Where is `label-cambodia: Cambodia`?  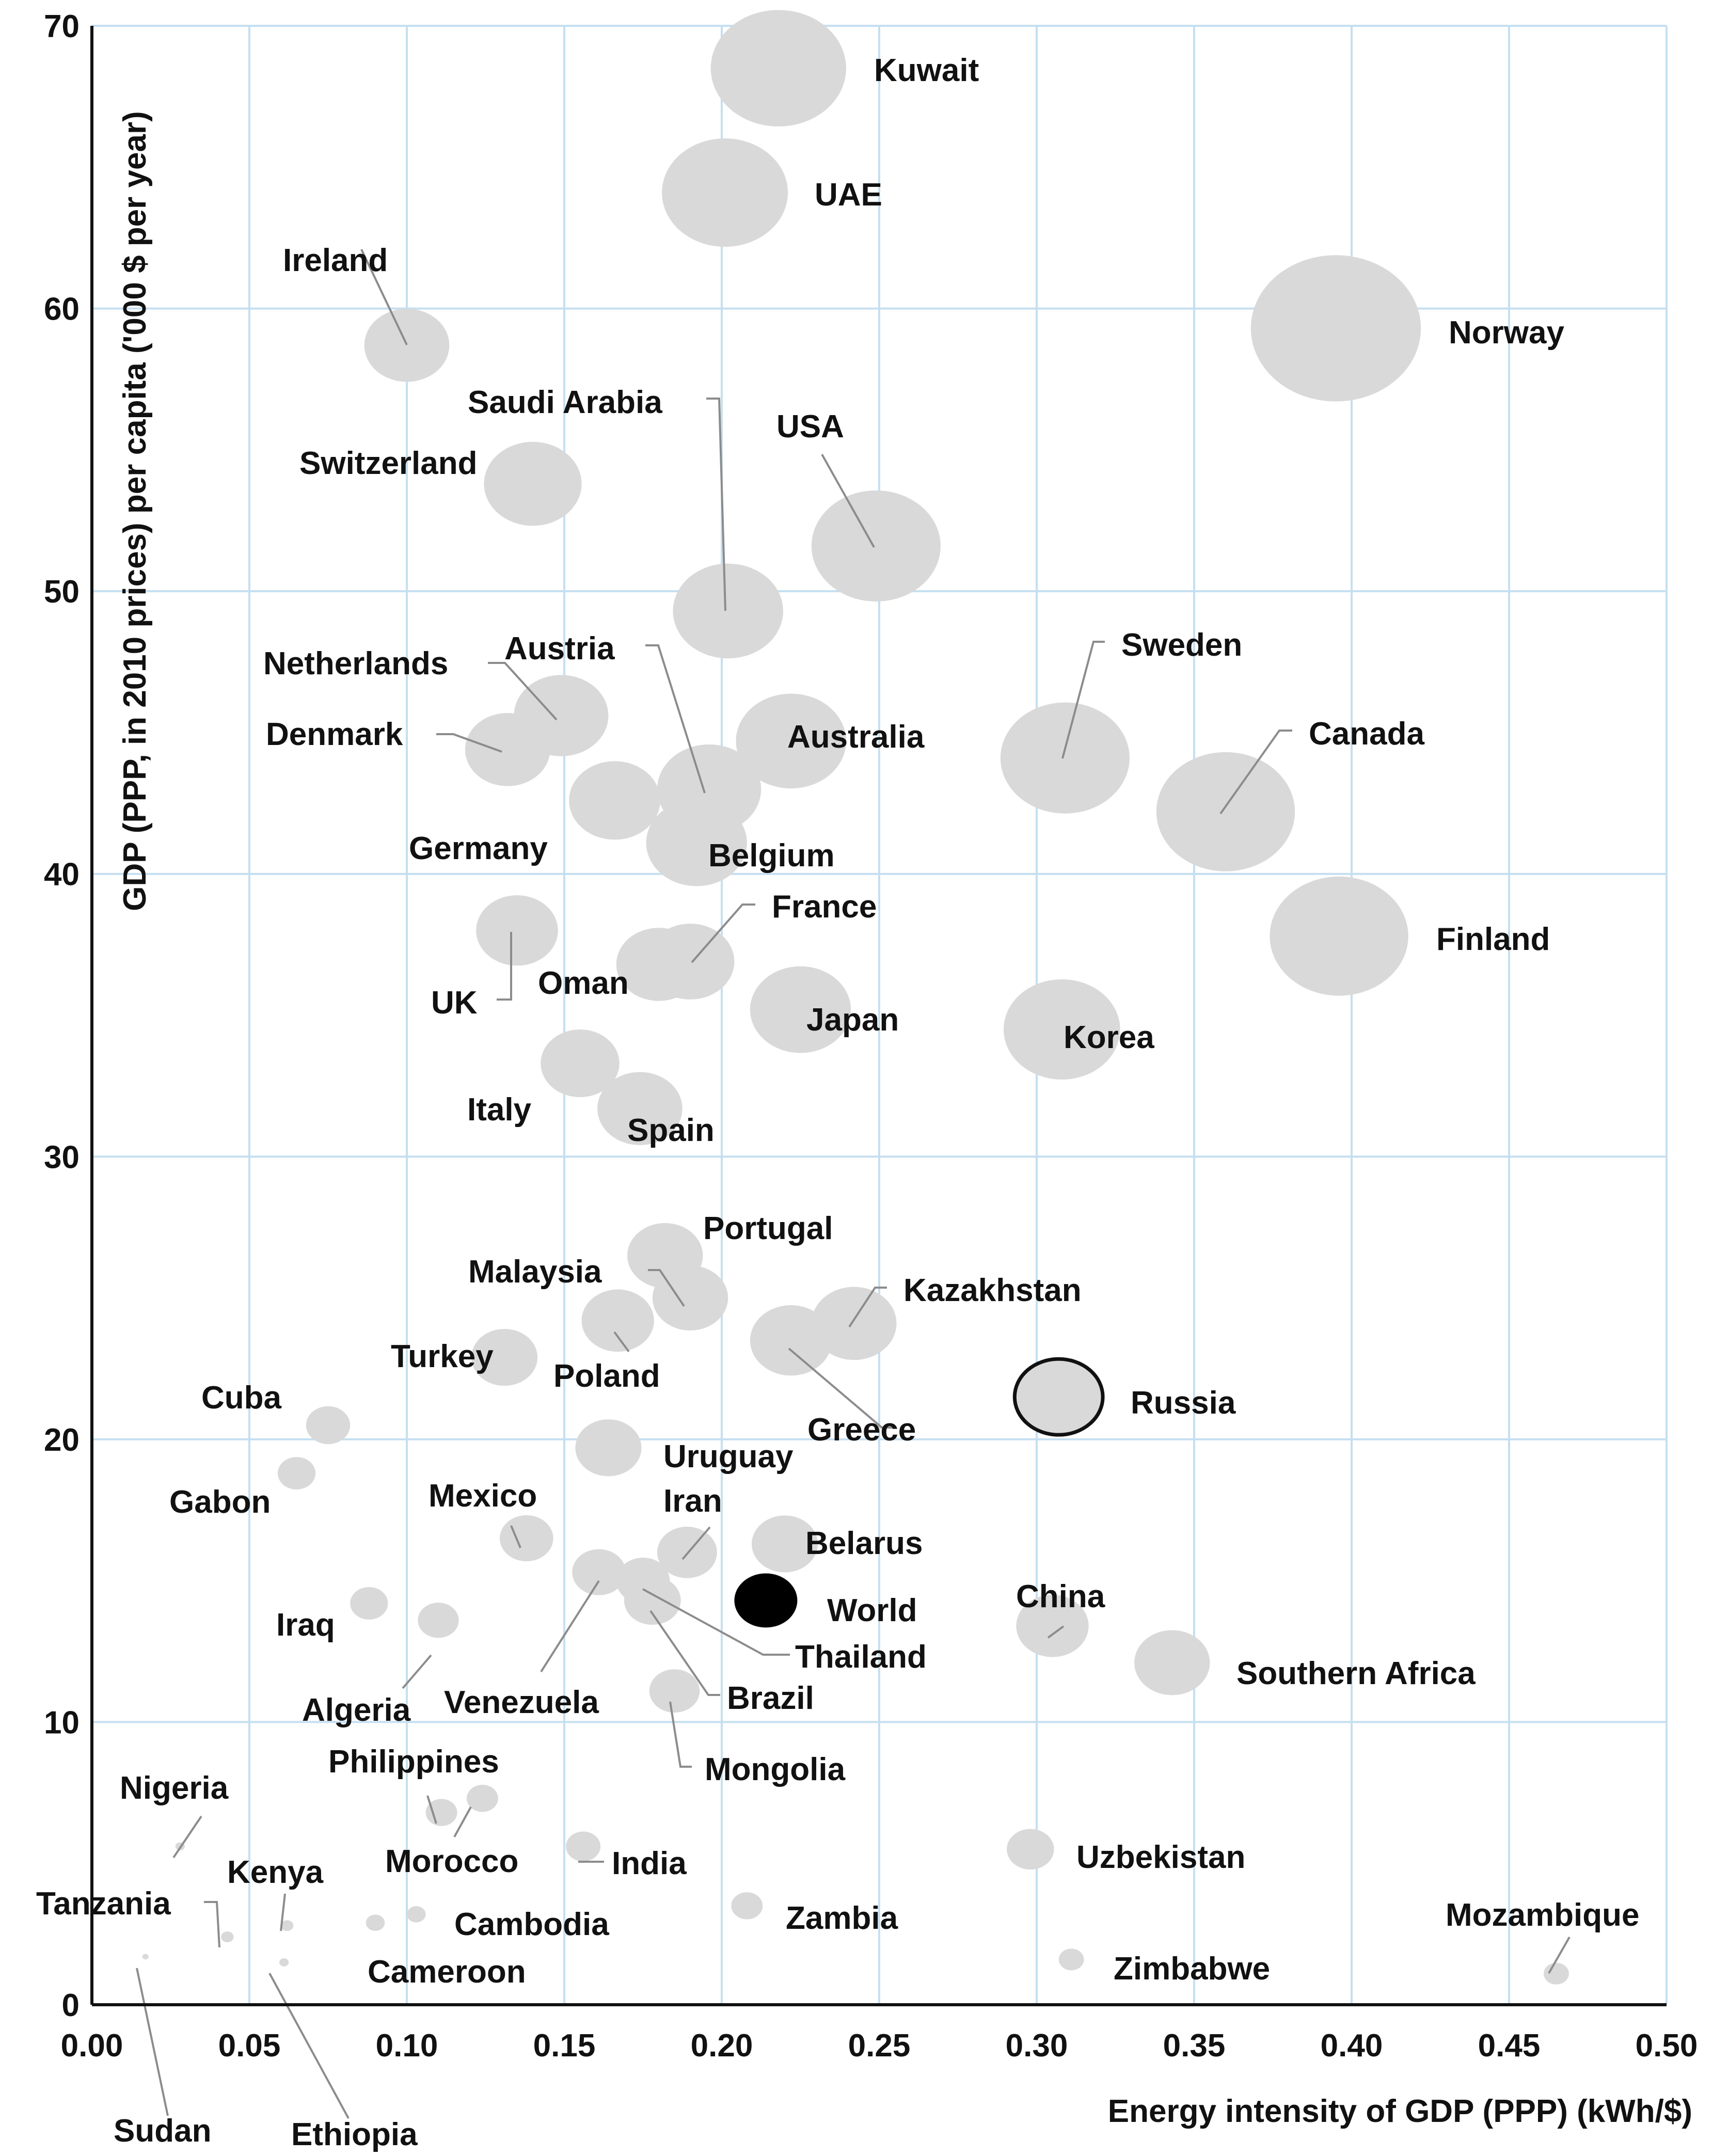 label-cambodia: Cambodia is located at coordinates (531, 1924).